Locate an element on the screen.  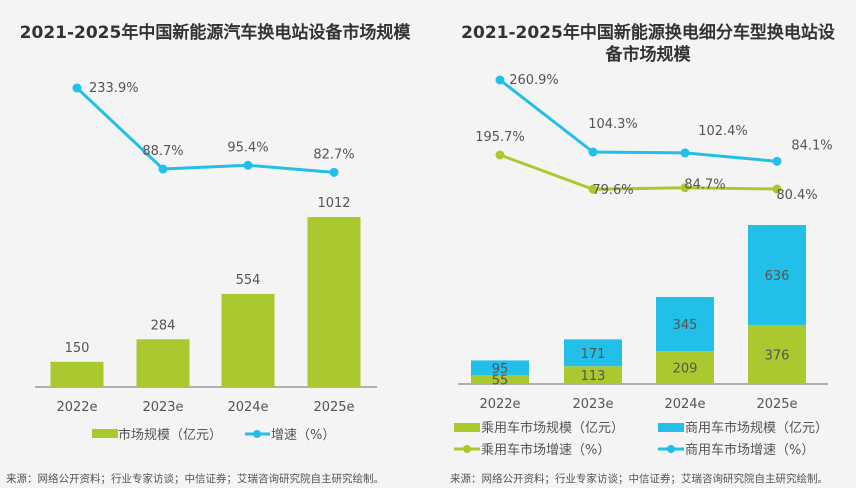
growth-label: 79.6% is located at coordinates (612, 190).